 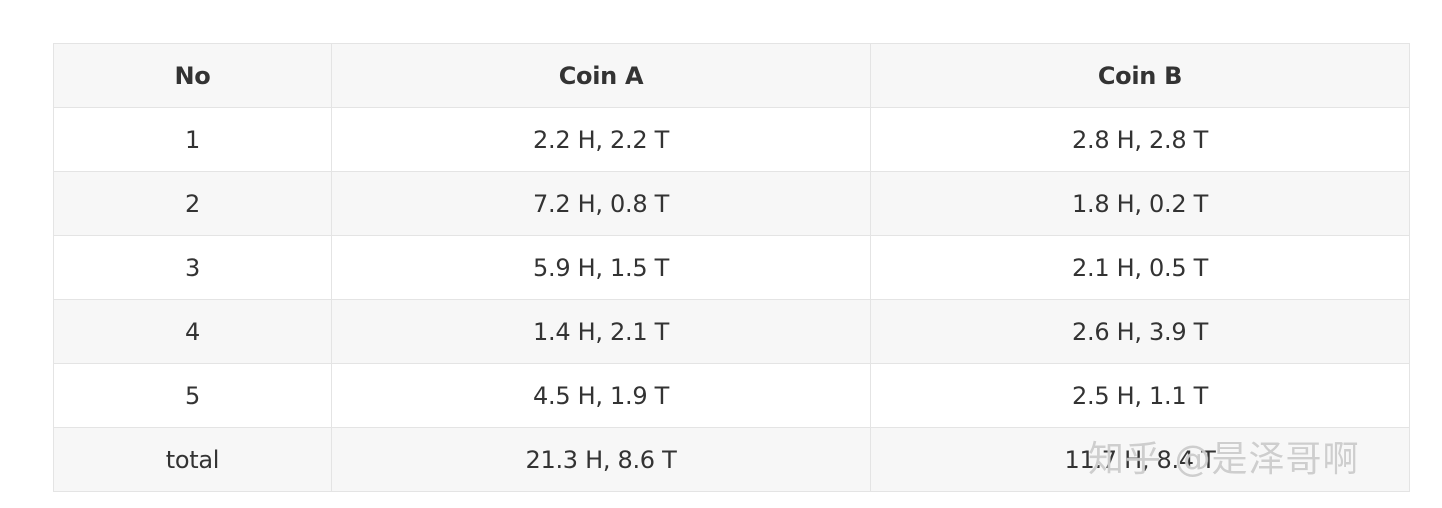 I want to click on table-total-row: total 21.3 H, 8.6 T 11.7 H, 8.4 T, so click(x=731, y=459).